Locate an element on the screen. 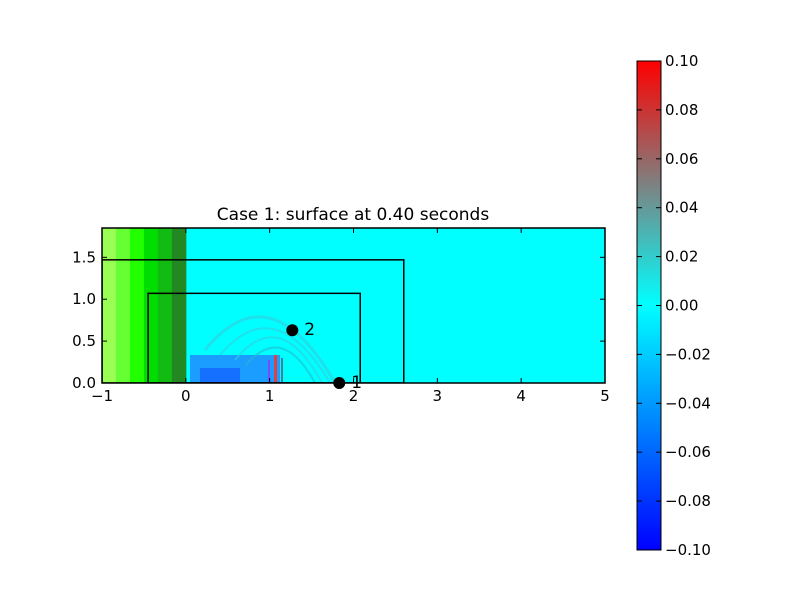  x-tick-label: 0 is located at coordinates (186, 396).